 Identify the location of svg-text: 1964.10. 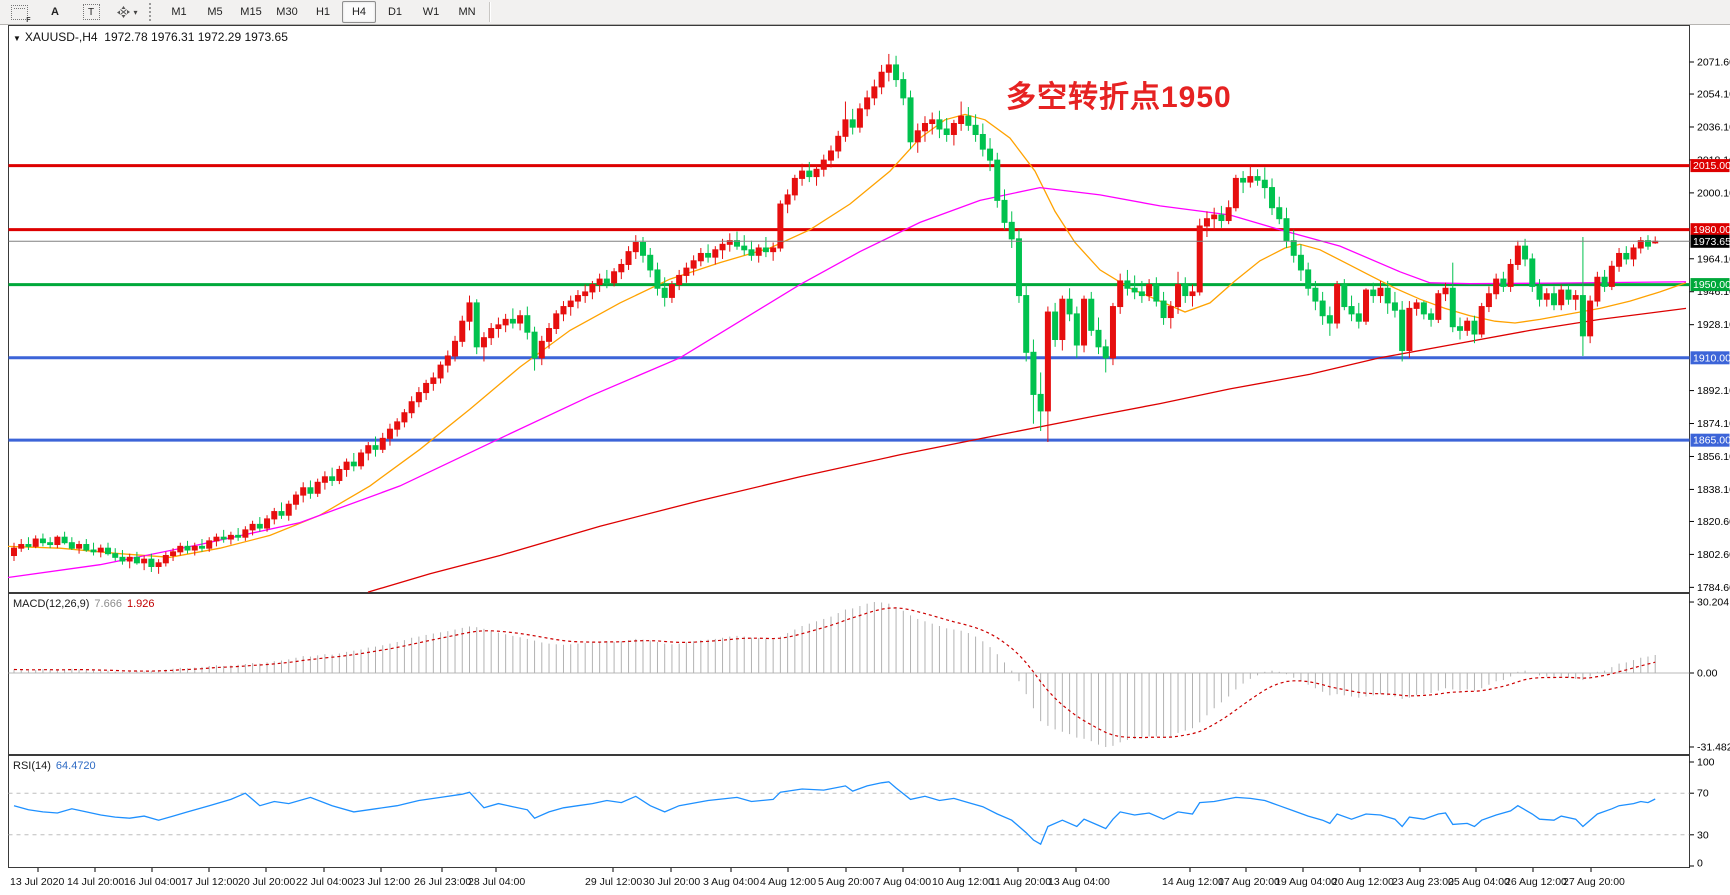
(1713, 259).